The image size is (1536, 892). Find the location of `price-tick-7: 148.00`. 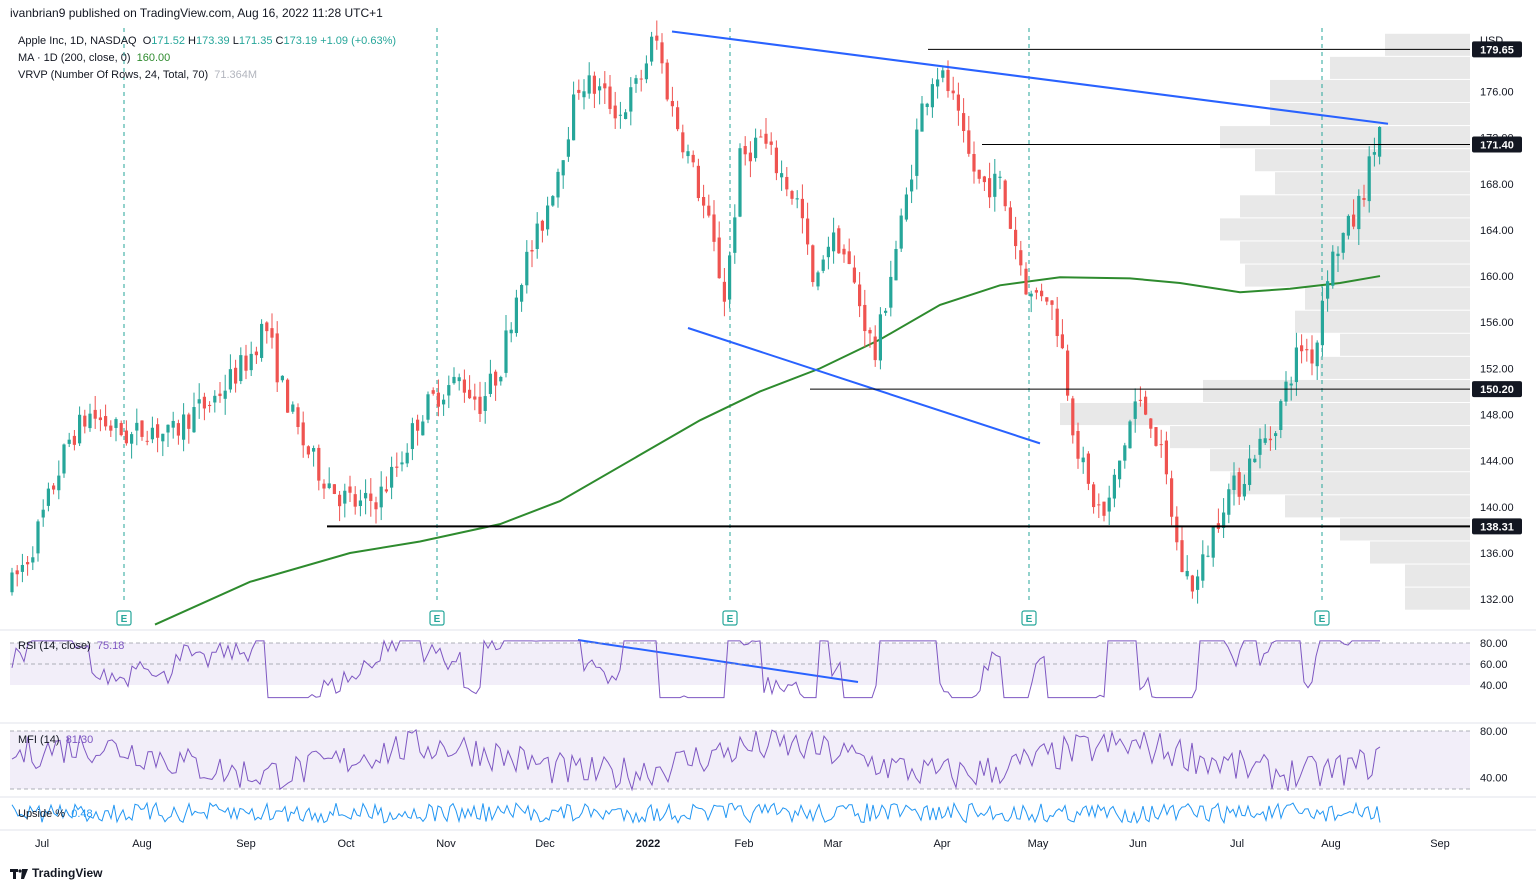

price-tick-7: 148.00 is located at coordinates (1497, 416).